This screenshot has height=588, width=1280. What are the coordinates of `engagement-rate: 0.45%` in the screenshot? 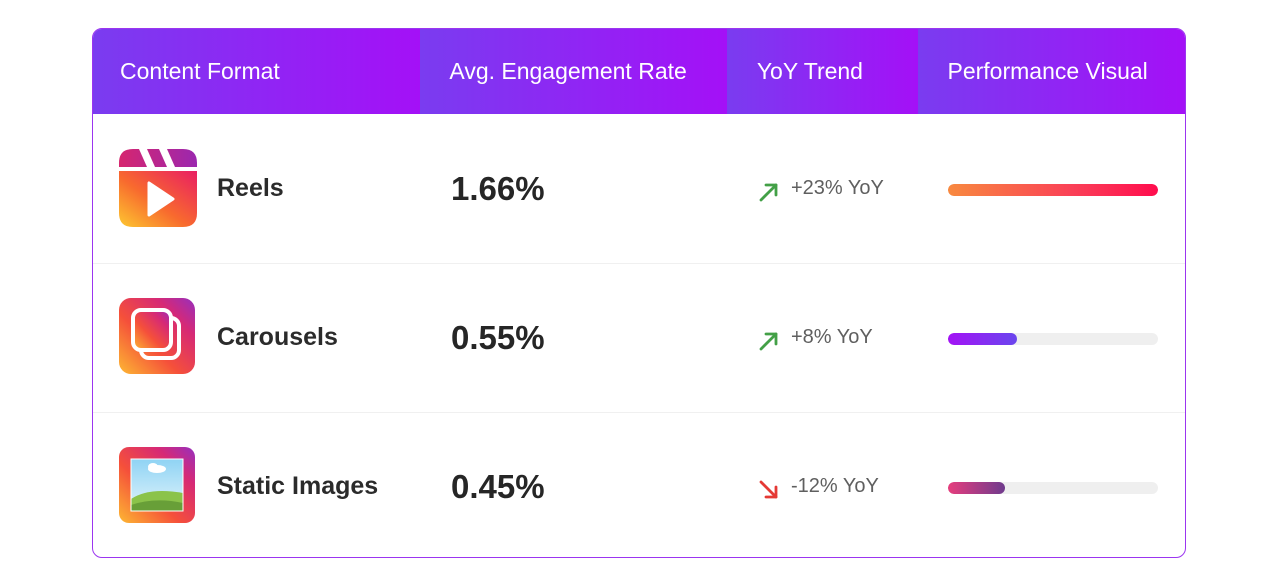 It's located at (498, 486).